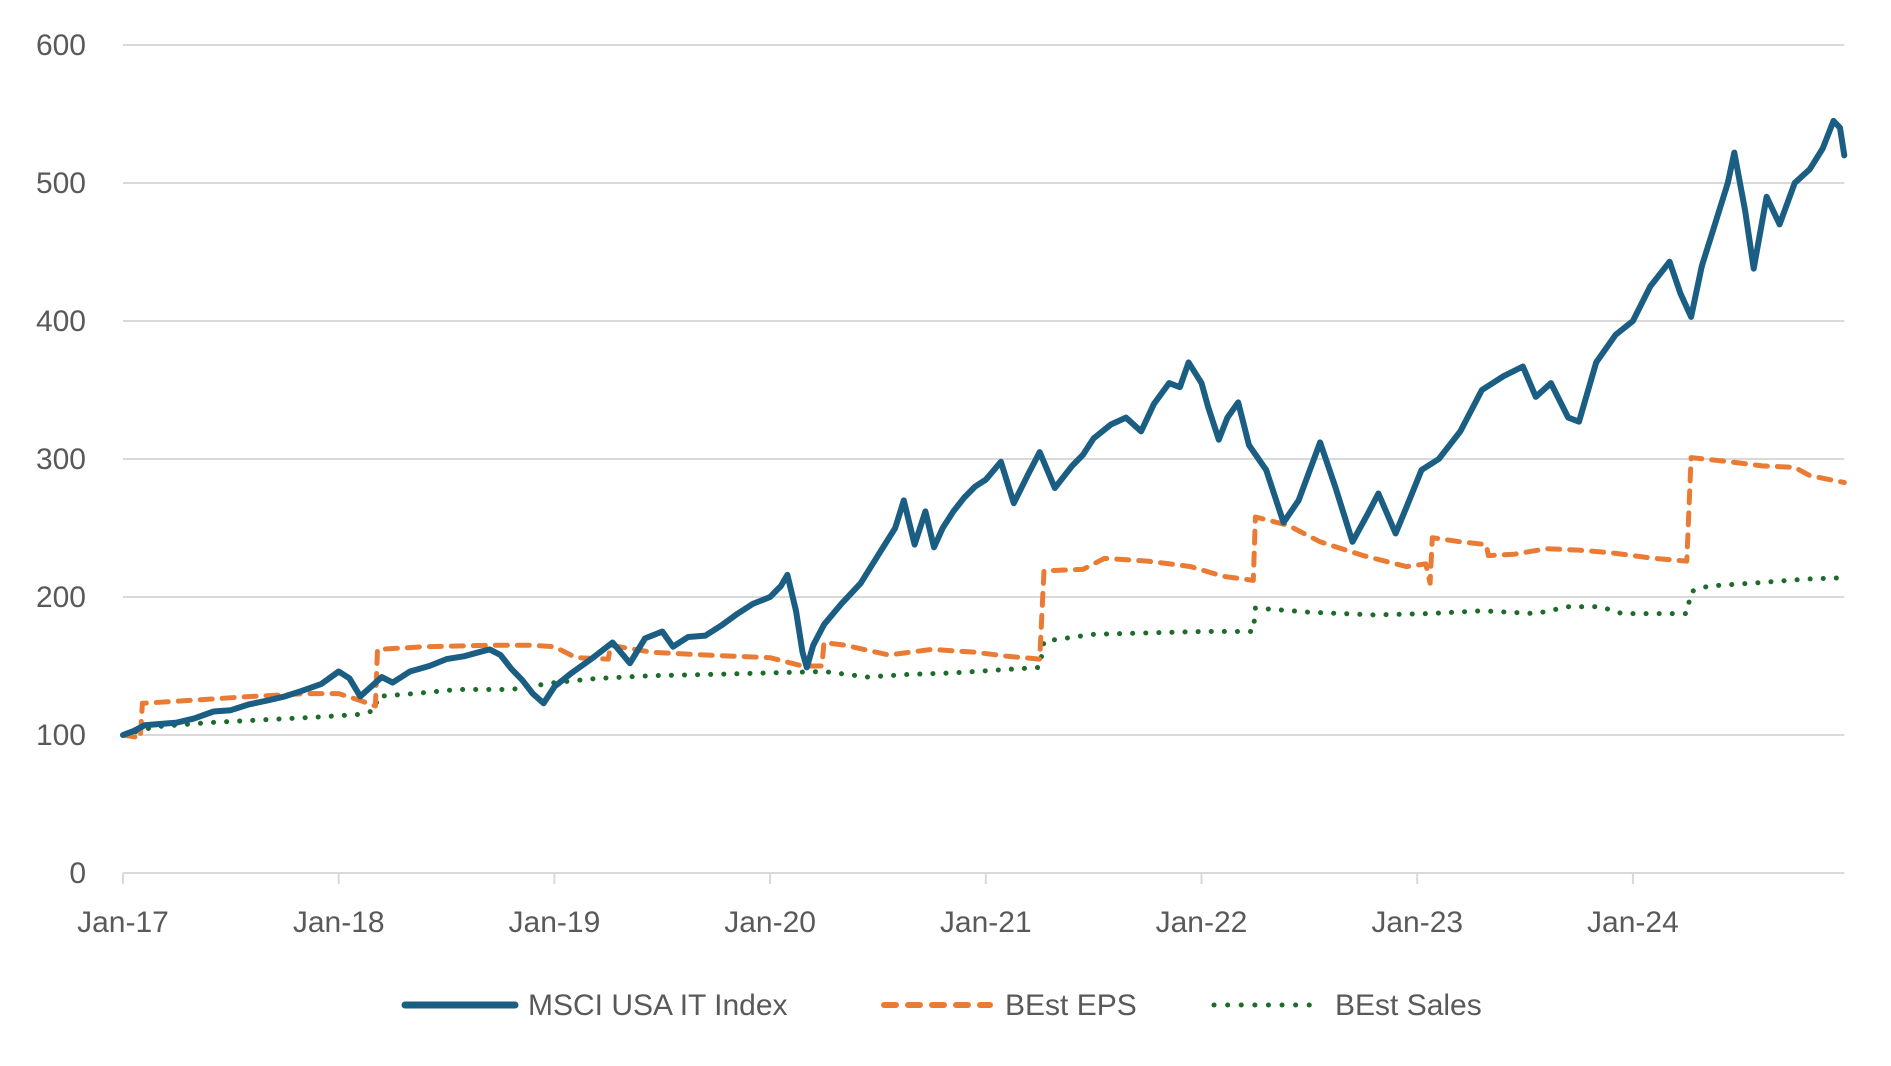 Image resolution: width=1891 pixels, height=1066 pixels. What do you see at coordinates (61, 597) in the screenshot?
I see `y-tick-label: 200` at bounding box center [61, 597].